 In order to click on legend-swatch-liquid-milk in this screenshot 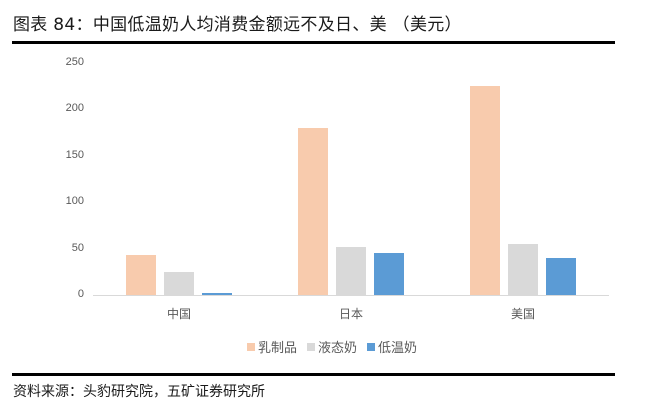, I will do `click(311, 346)`.